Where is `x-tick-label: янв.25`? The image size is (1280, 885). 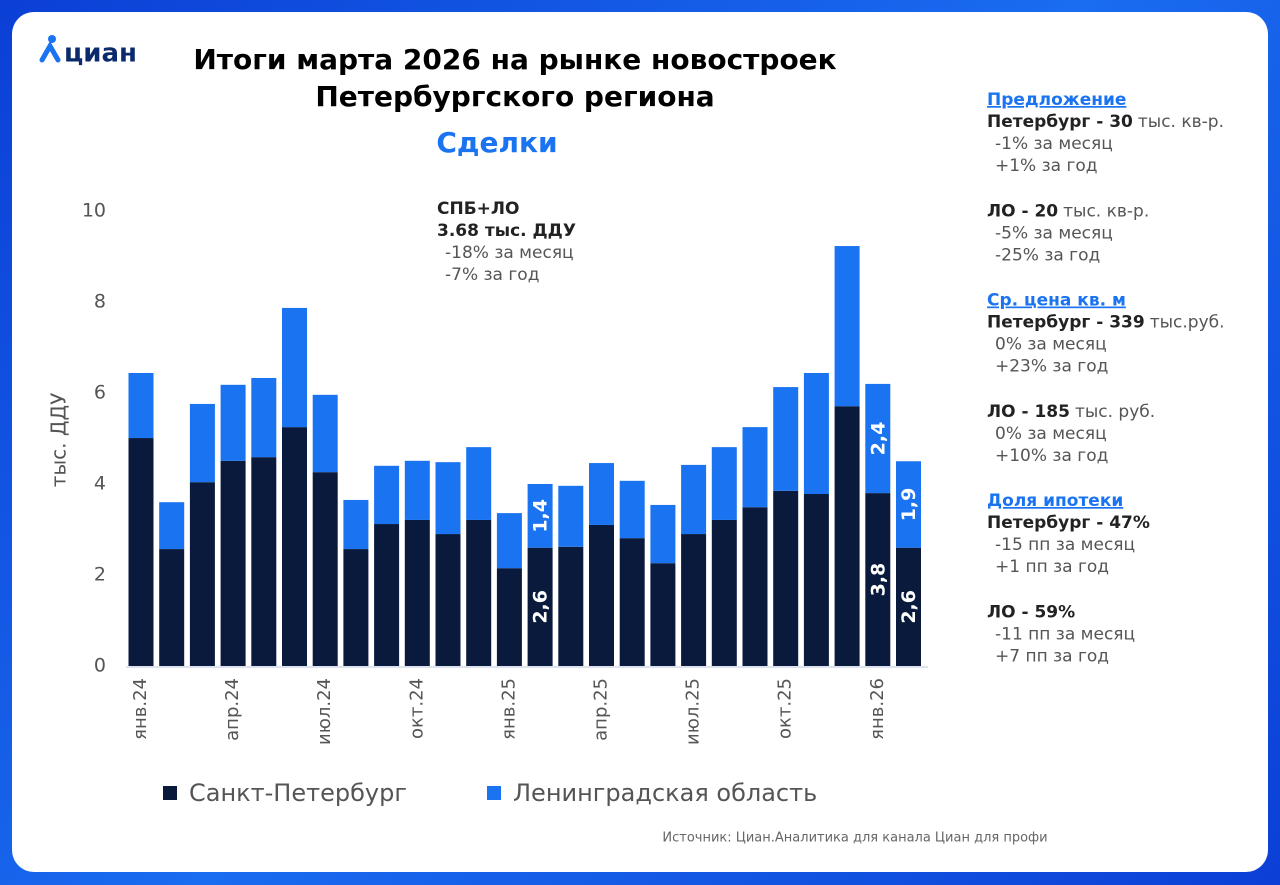 x-tick-label: янв.25 is located at coordinates (508, 709).